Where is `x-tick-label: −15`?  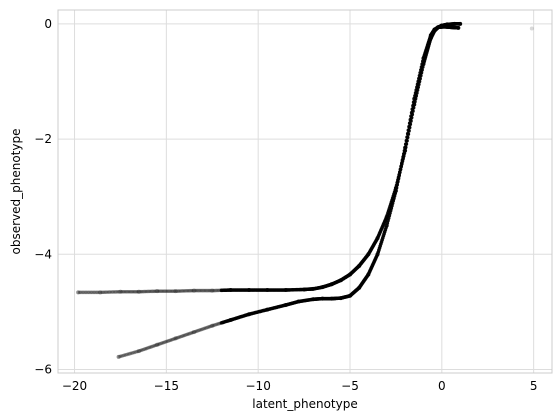 x-tick-label: −15 is located at coordinates (166, 386).